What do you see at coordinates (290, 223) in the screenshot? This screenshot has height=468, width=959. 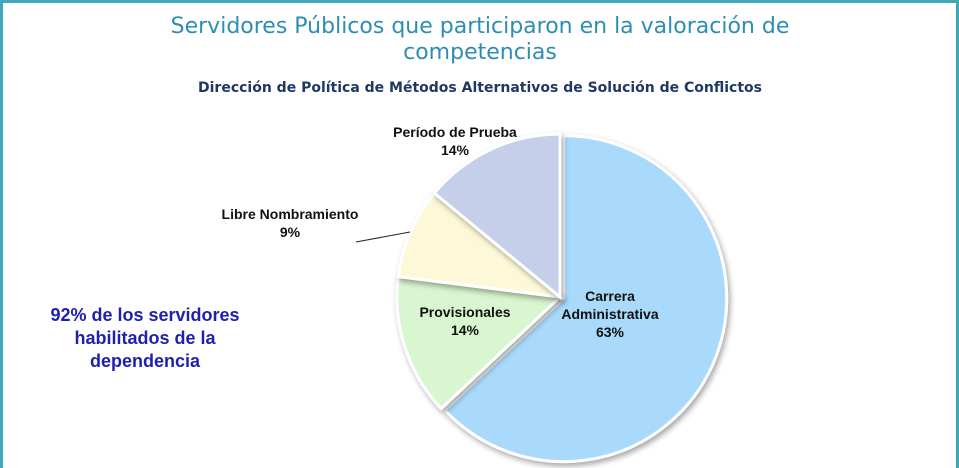 I see `slice-label: Libre Nombramiento 9%` at bounding box center [290, 223].